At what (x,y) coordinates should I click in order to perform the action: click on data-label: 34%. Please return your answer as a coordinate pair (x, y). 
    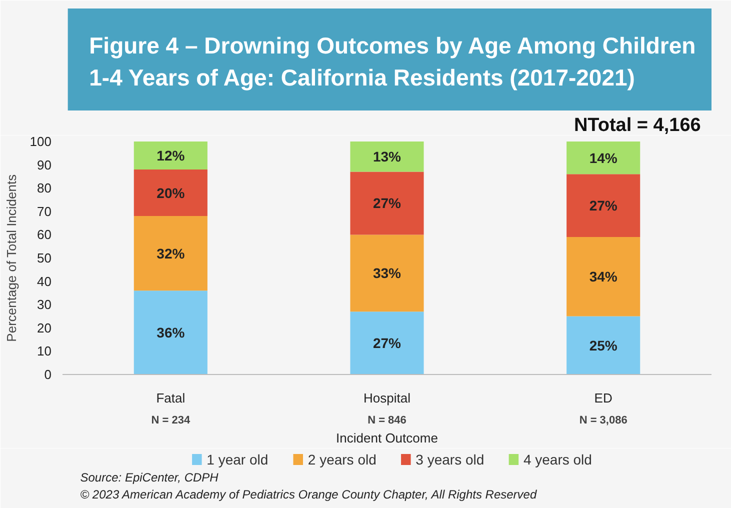
    Looking at the image, I should click on (603, 276).